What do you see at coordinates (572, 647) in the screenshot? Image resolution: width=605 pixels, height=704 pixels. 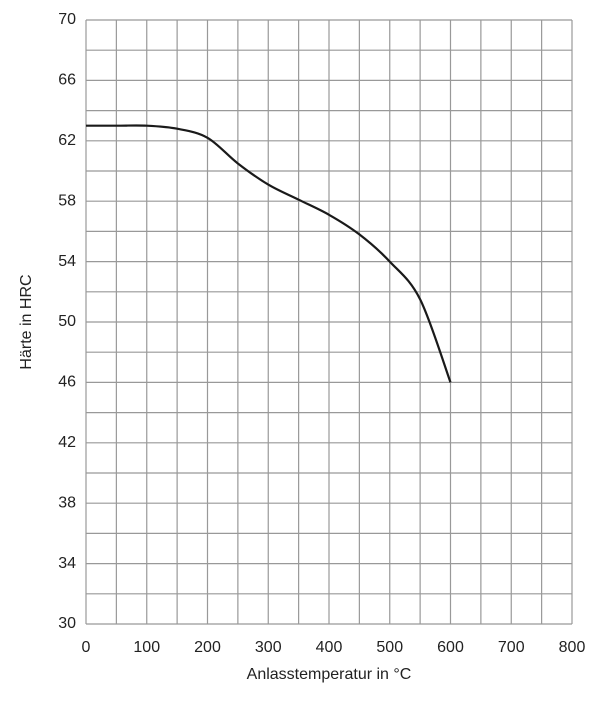 I see `x-tick-label: 800` at bounding box center [572, 647].